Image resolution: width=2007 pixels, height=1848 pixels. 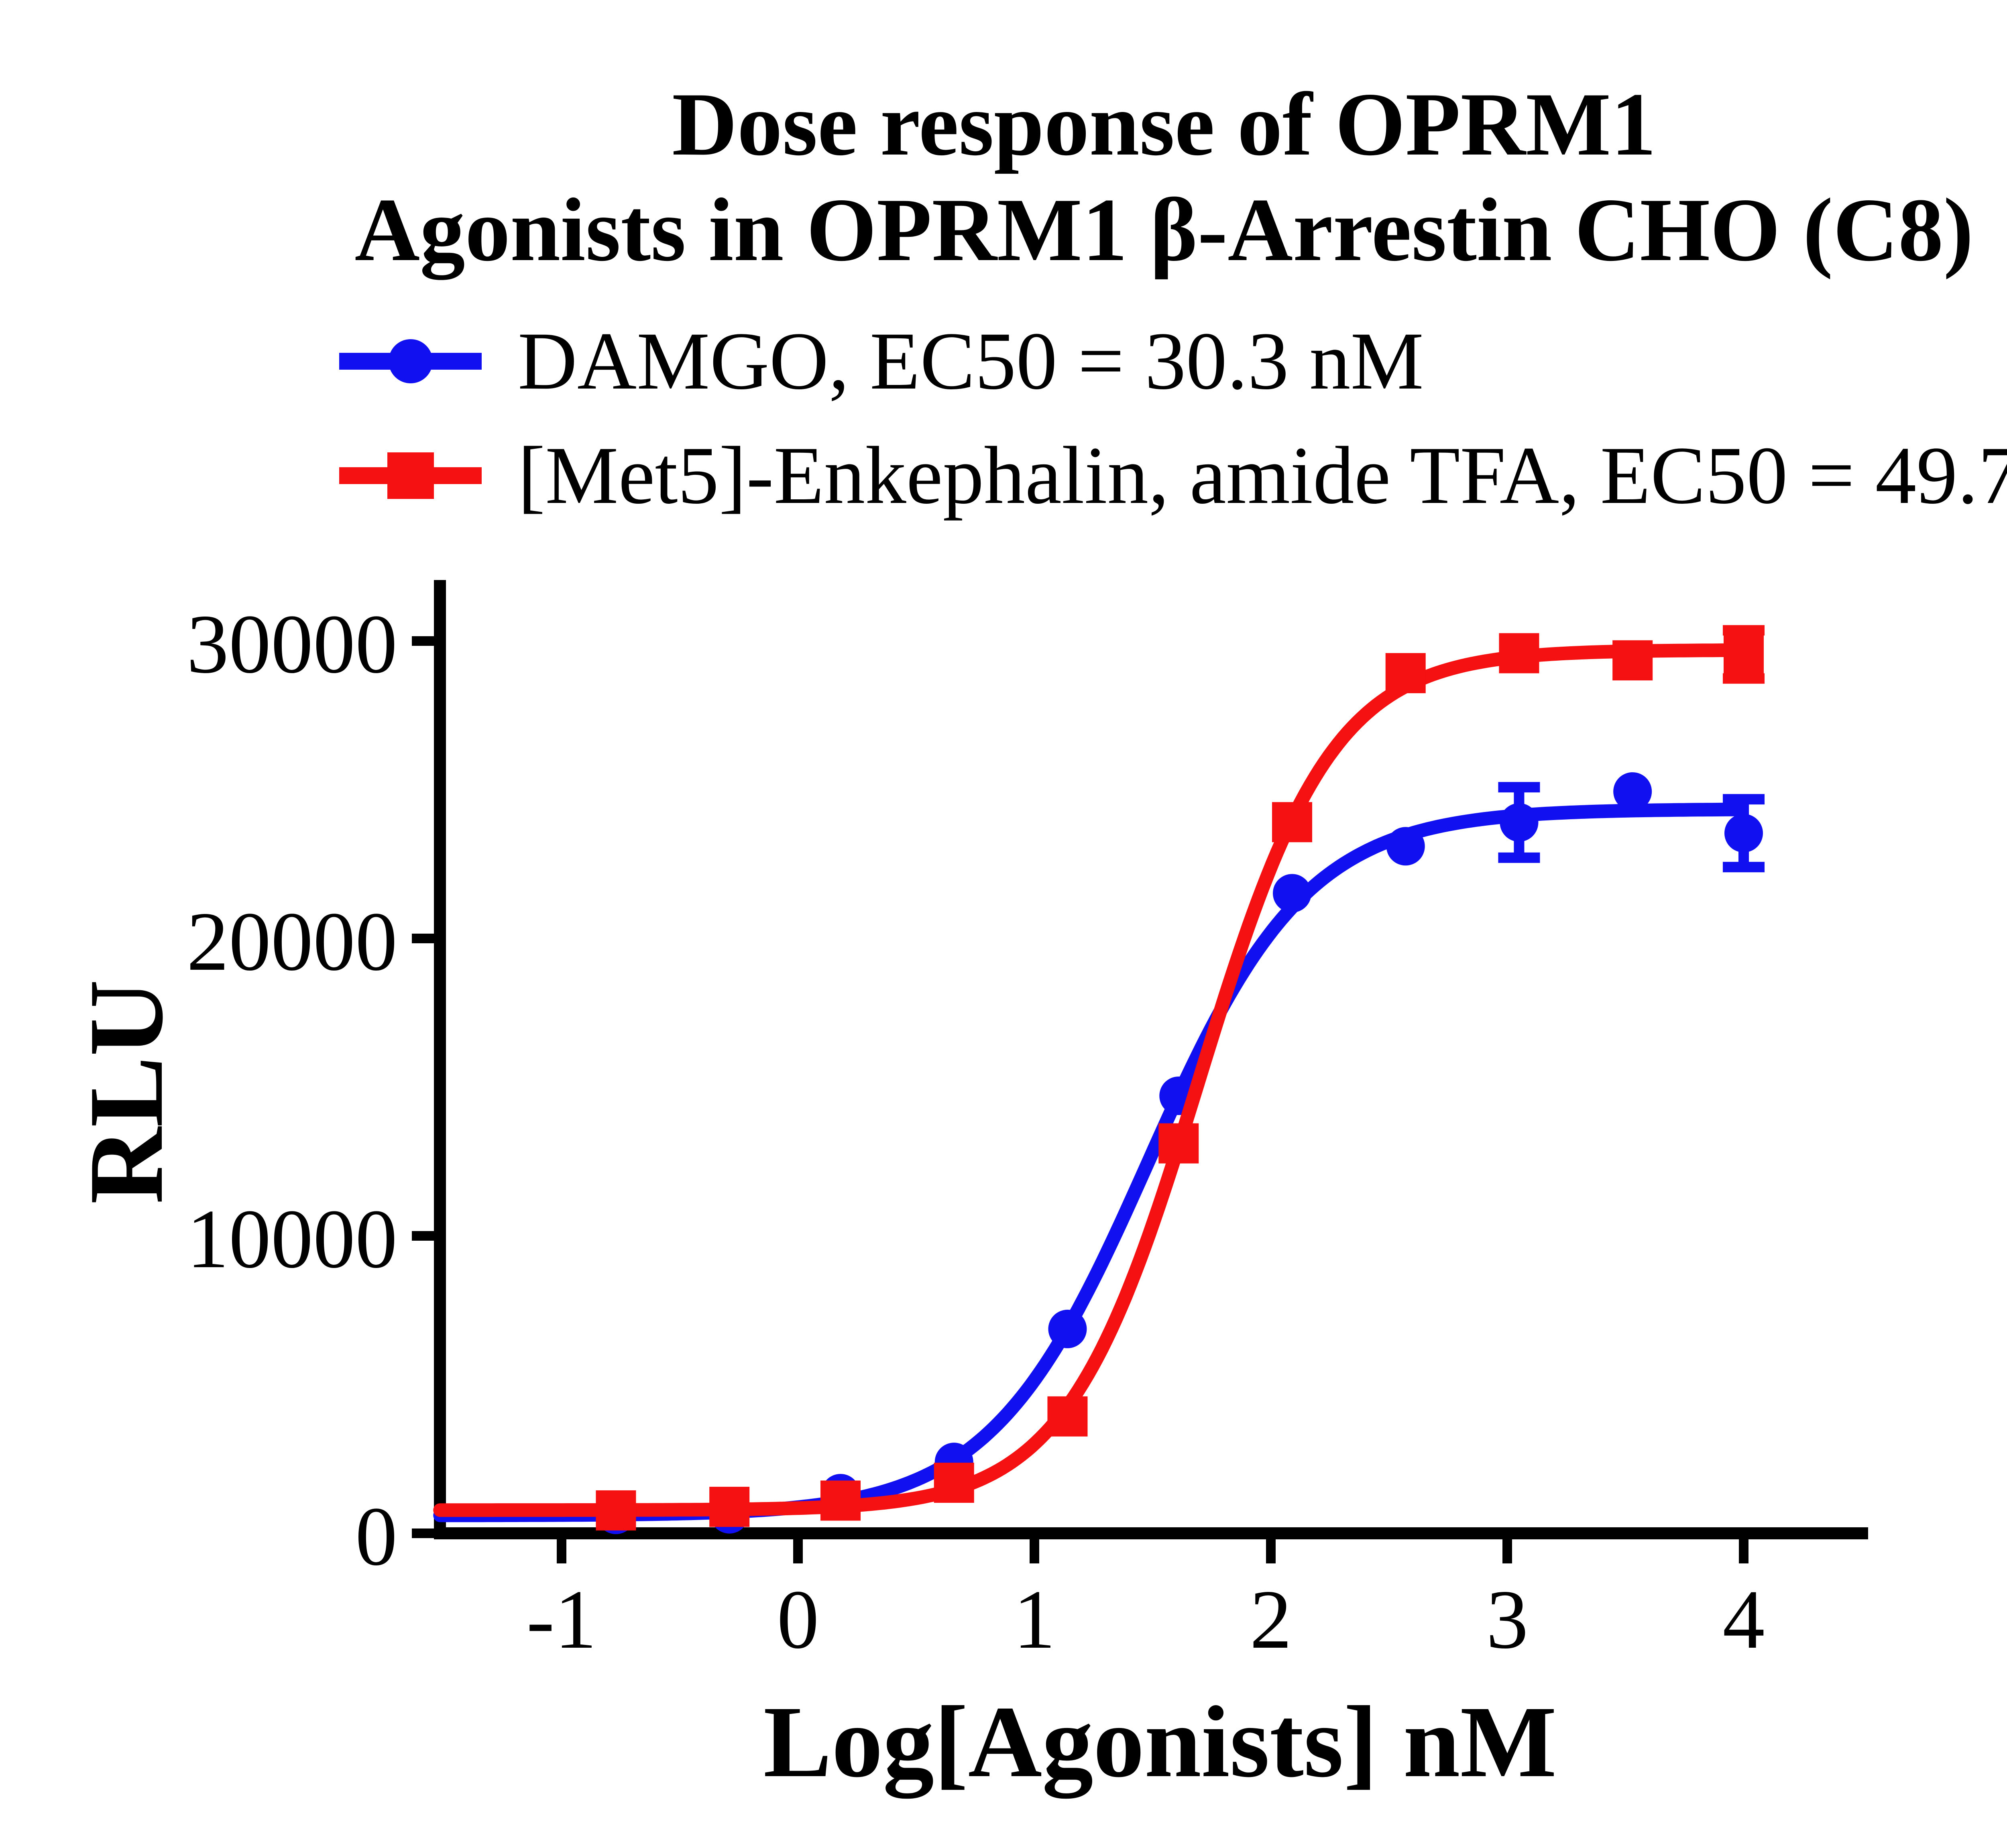 What do you see at coordinates (440, 1059) in the screenshot?
I see `y-axis-line` at bounding box center [440, 1059].